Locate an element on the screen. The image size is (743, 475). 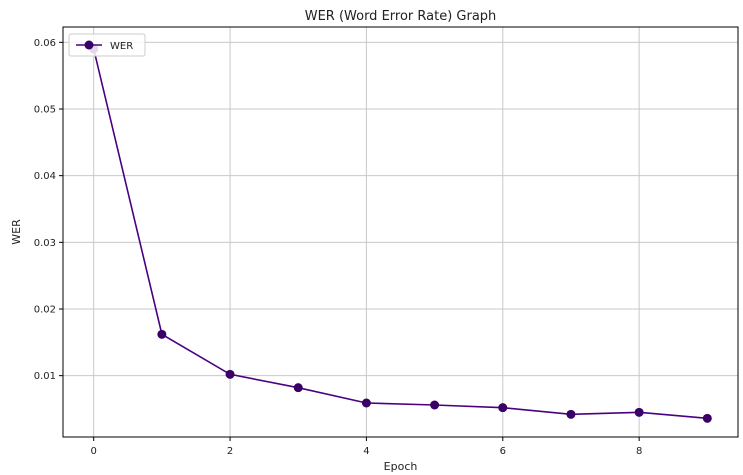
chart-title: WER (Word Error Rate) Graph is located at coordinates (401, 16).